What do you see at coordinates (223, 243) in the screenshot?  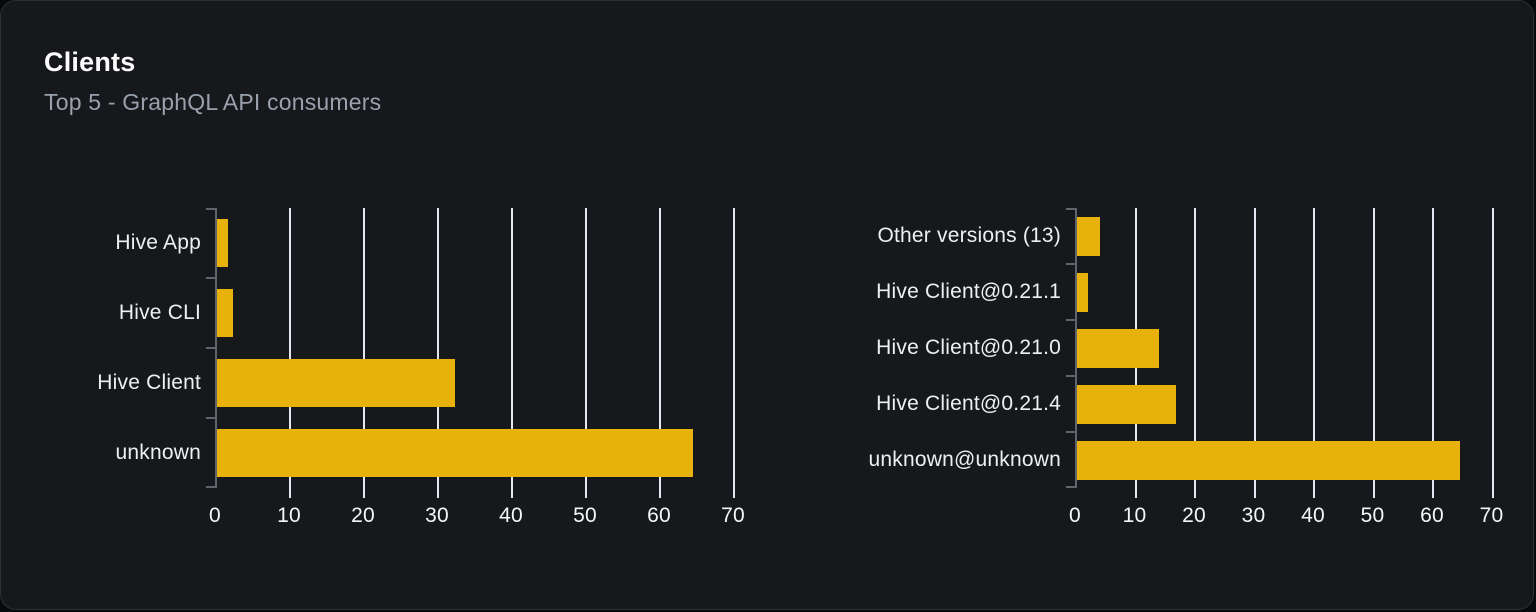 I see `bar-hive-app` at bounding box center [223, 243].